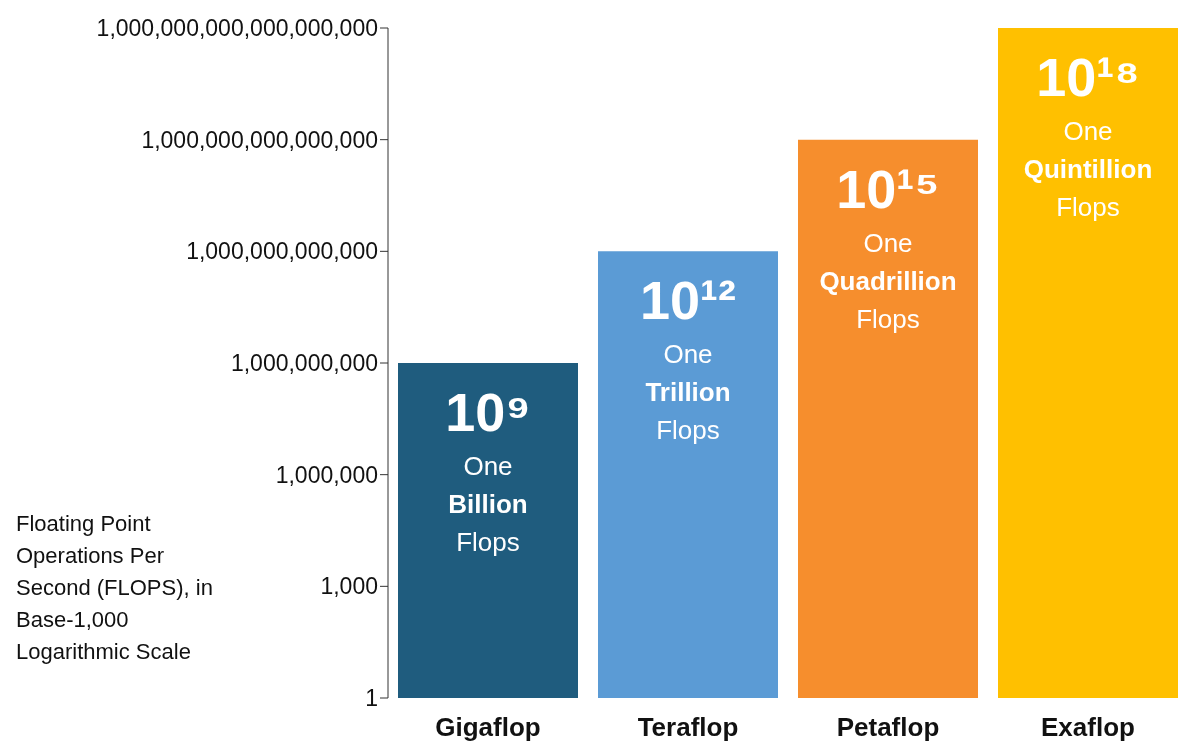 This screenshot has height=747, width=1188. I want to click on x-tick-label: Exaflop, so click(1088, 727).